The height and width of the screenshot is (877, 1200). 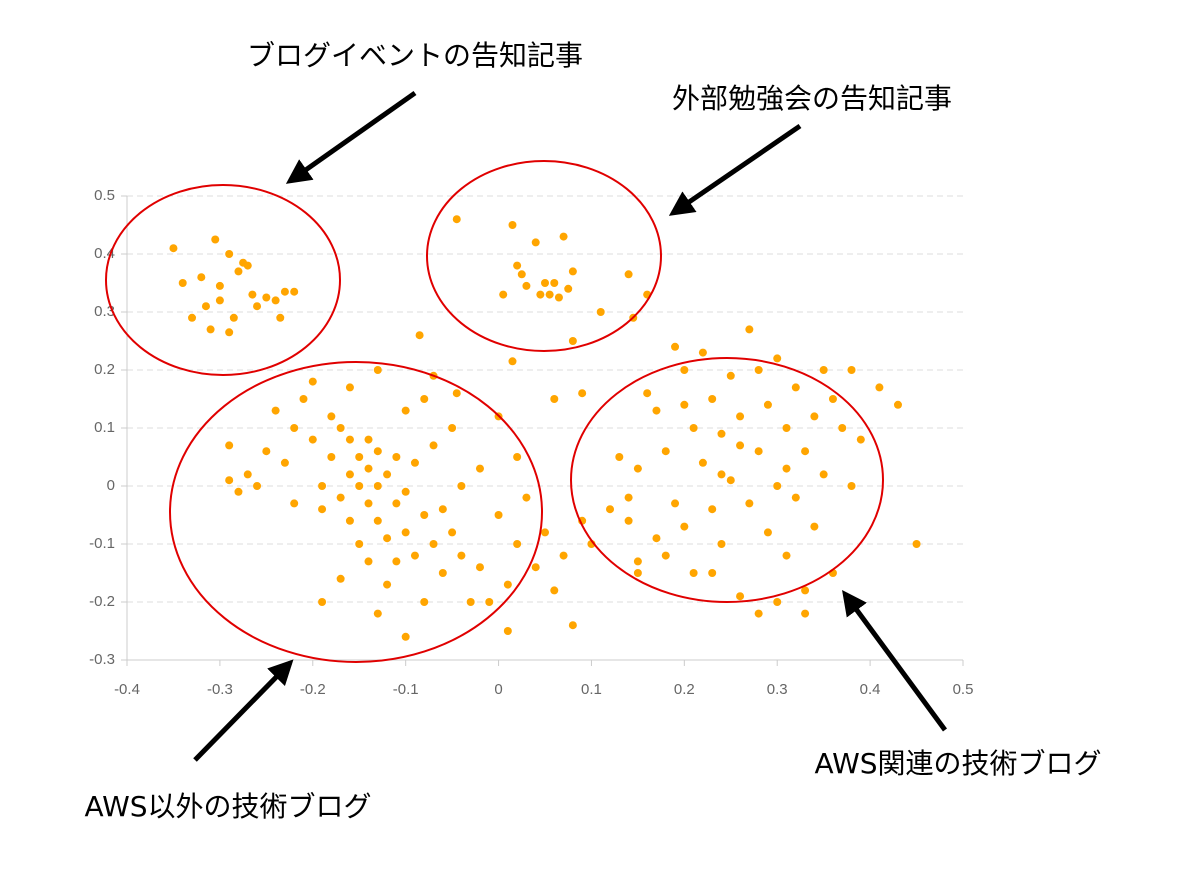 What do you see at coordinates (220, 689) in the screenshot?
I see `x-tick-label: -0.3` at bounding box center [220, 689].